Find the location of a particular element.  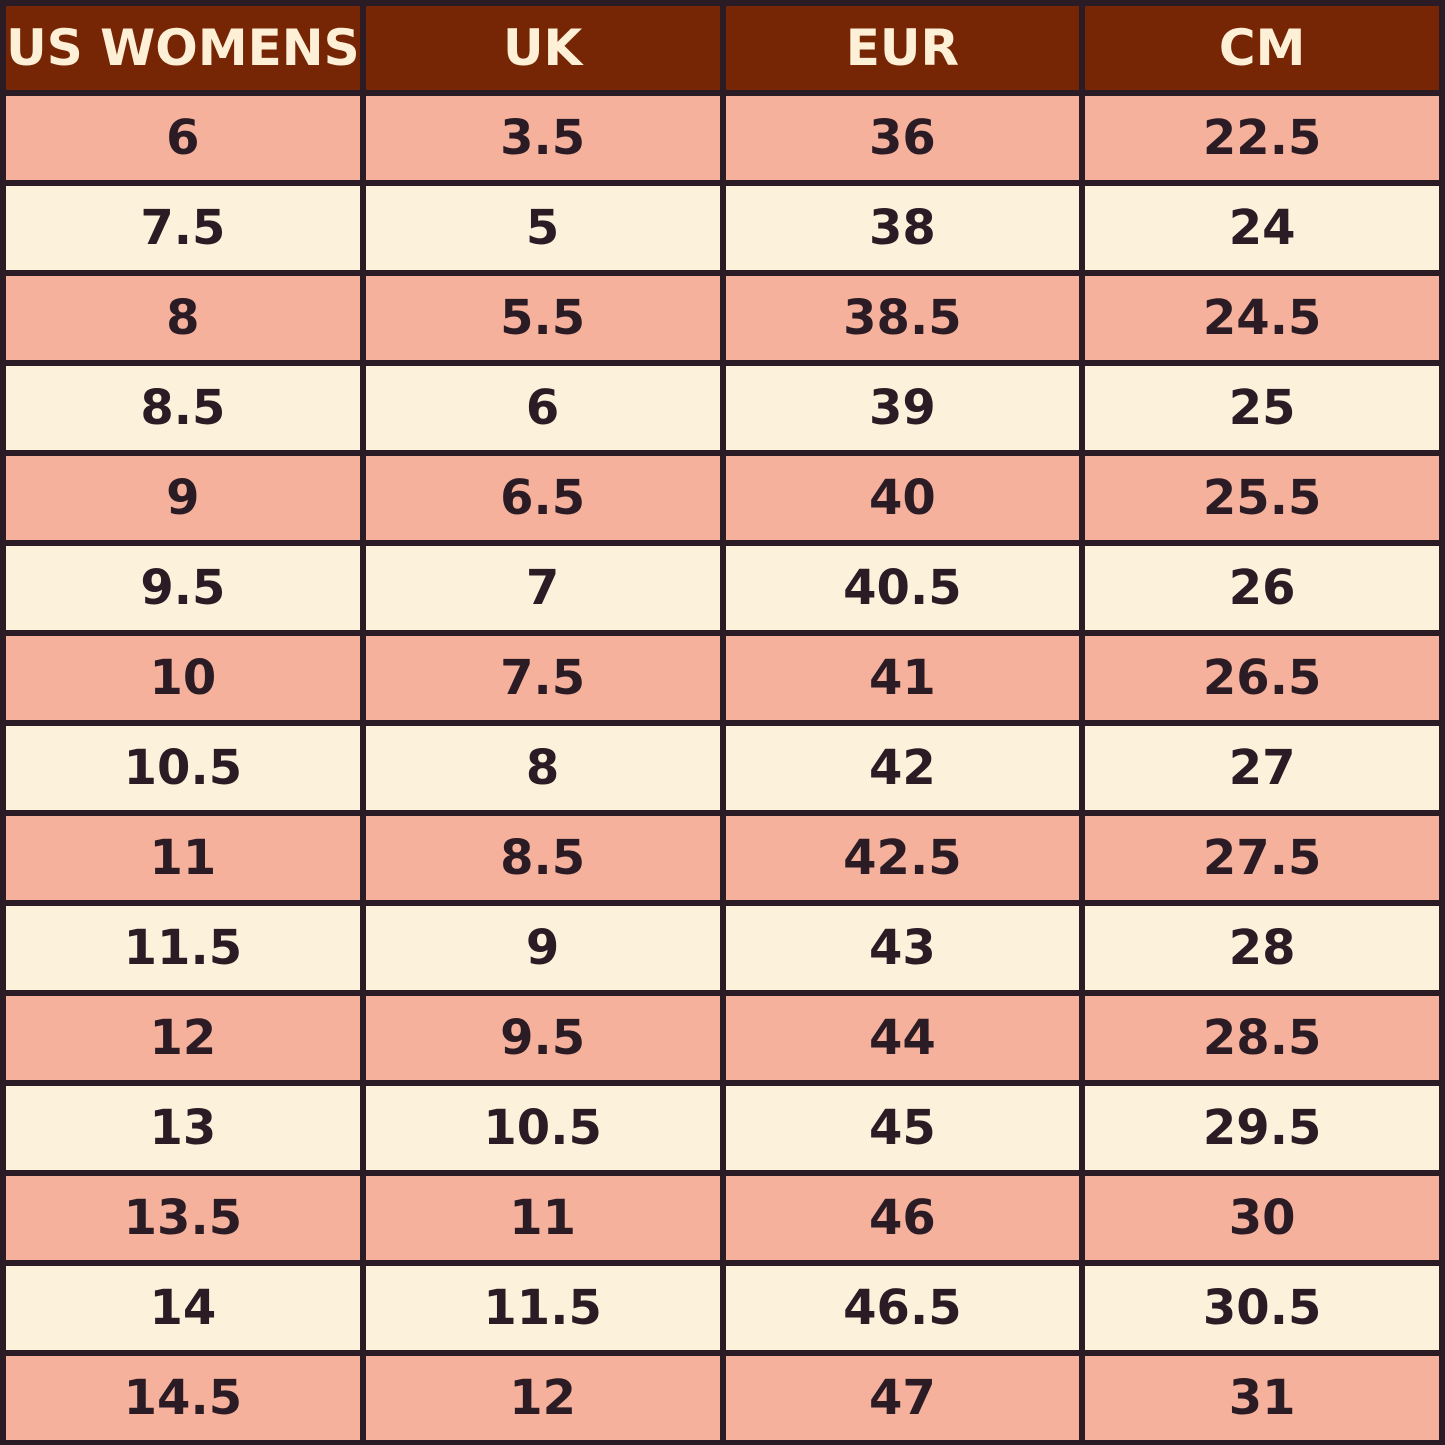

table-row: 11 8.5 42.5 27.5 is located at coordinates (722, 858).